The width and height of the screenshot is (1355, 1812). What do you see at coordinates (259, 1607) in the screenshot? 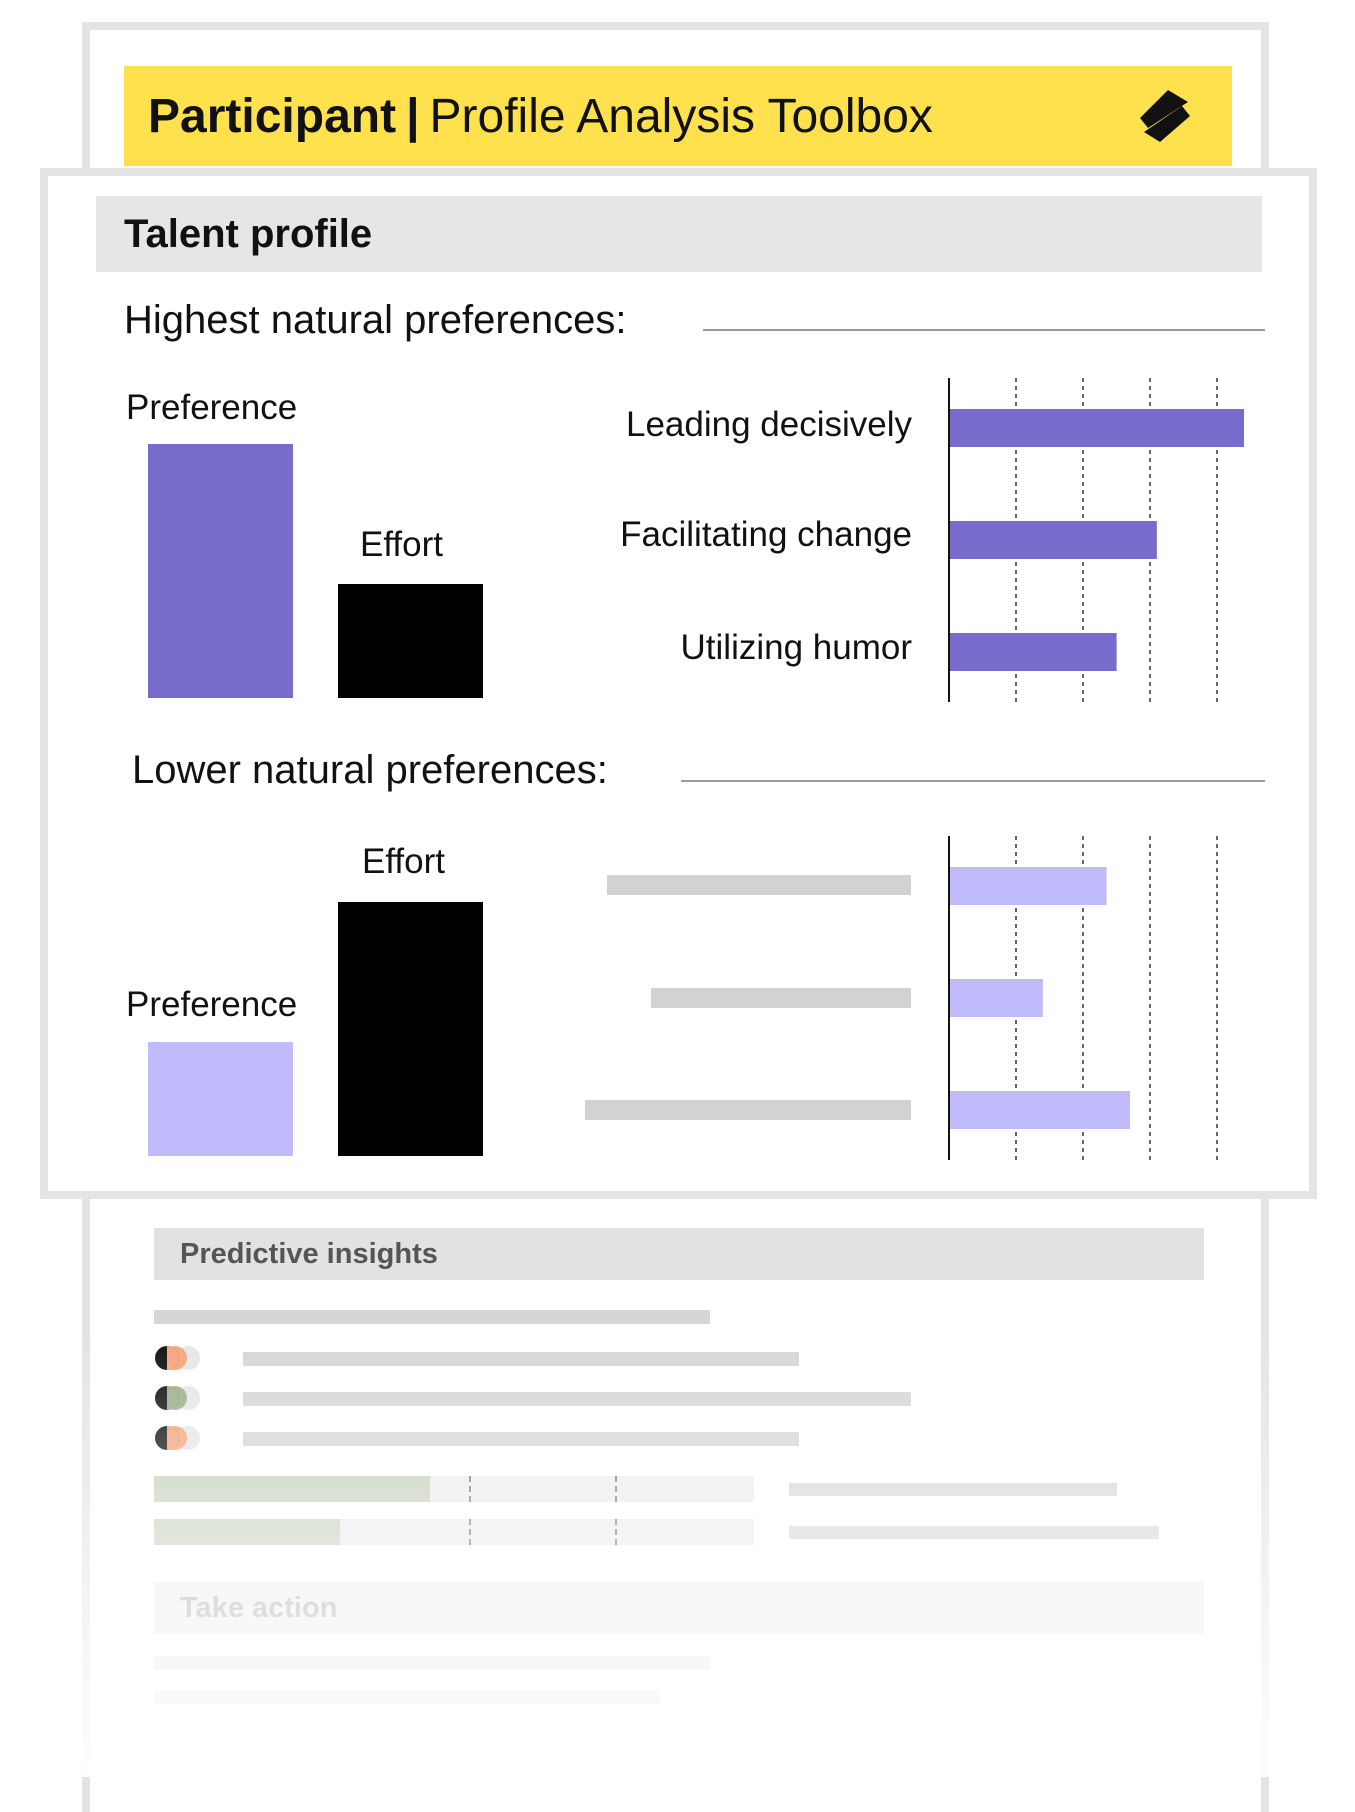
I see `take-action-title: Take action` at bounding box center [259, 1607].